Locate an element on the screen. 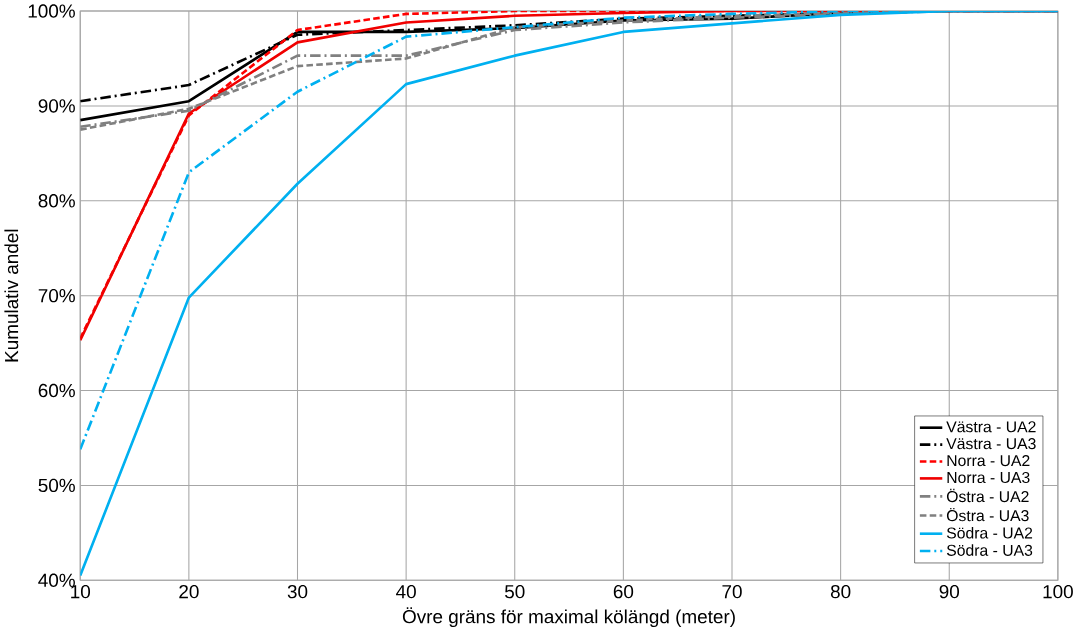  legend-label: Södra - UA3 is located at coordinates (989, 550).